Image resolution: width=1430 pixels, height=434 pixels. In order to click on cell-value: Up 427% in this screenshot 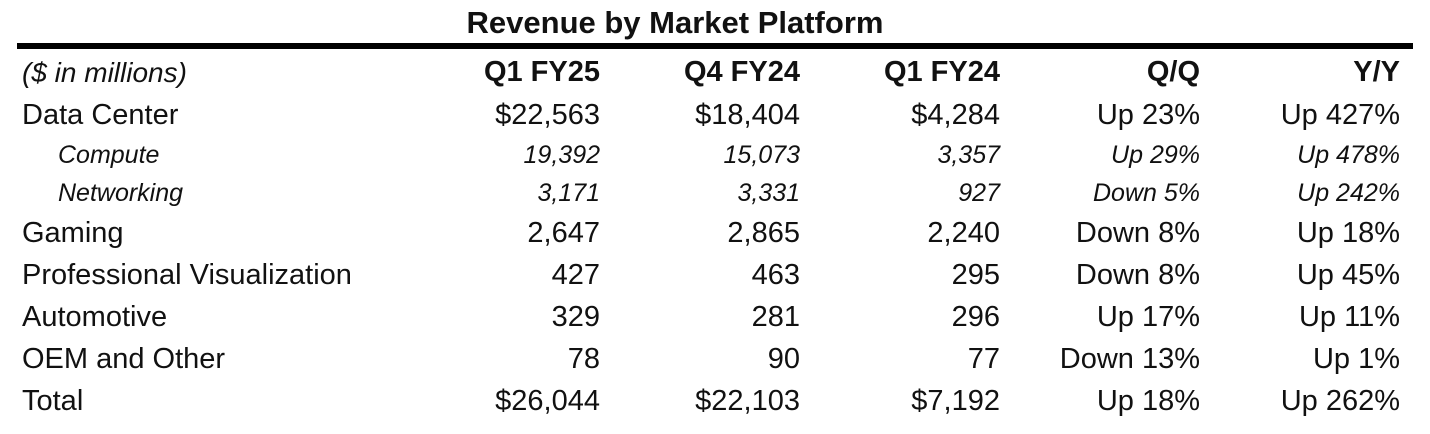, I will do `click(1340, 114)`.